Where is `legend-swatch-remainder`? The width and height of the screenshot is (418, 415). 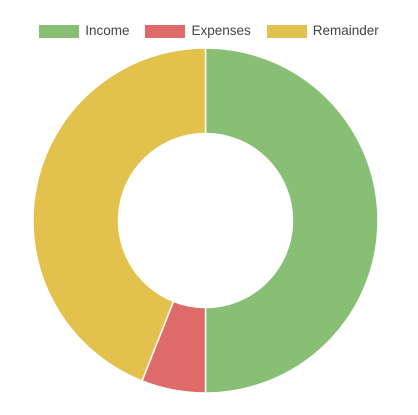
legend-swatch-remainder is located at coordinates (286, 31).